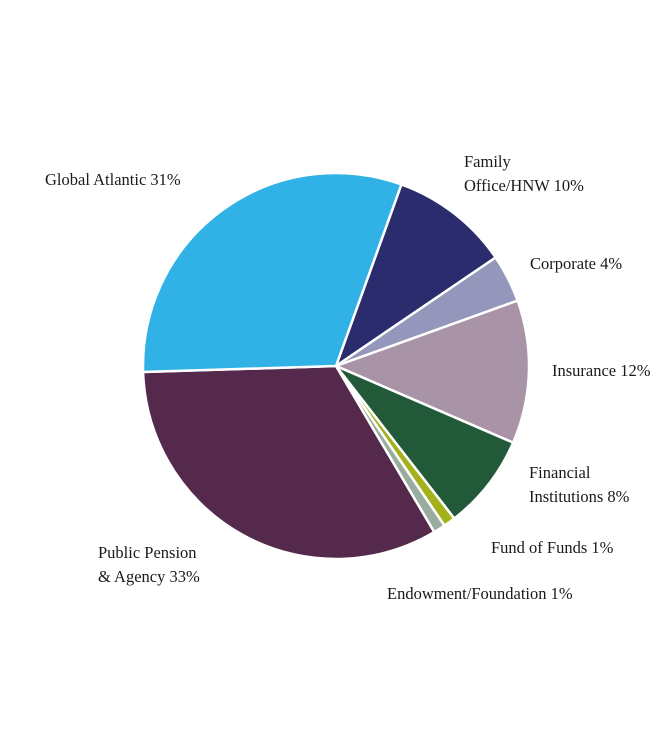 This screenshot has height=732, width=670. Describe the element at coordinates (524, 173) in the screenshot. I see `slice-label-1: Family Office/HNW 10%` at that location.